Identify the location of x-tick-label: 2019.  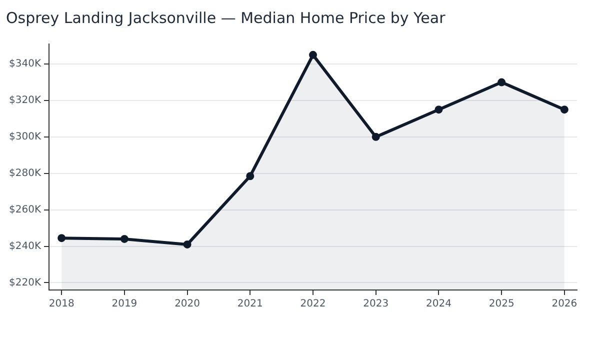
(125, 304).